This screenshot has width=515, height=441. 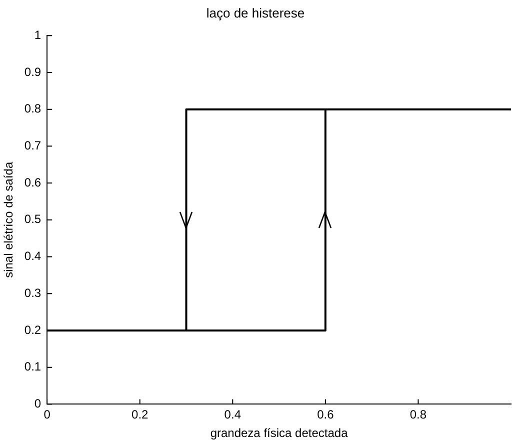 I want to click on x-tick-label: 0.8, so click(x=418, y=415).